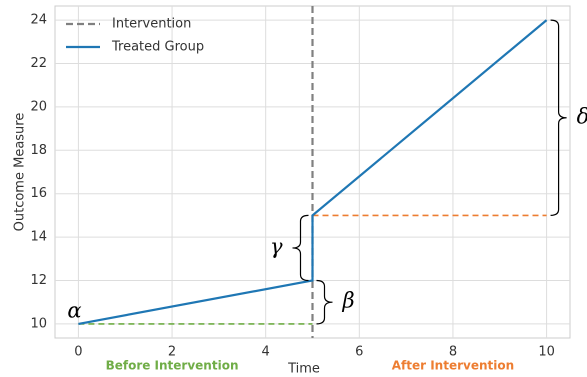  I want to click on legend-label: Intervention, so click(151, 24).